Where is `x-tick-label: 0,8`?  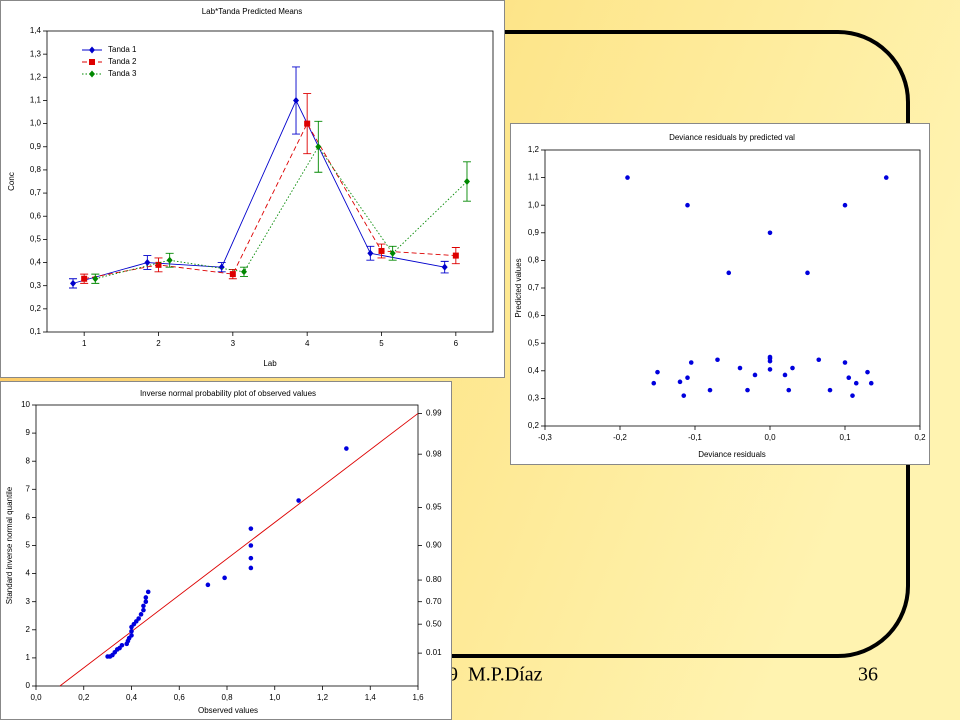 x-tick-label: 0,8 is located at coordinates (227, 697).